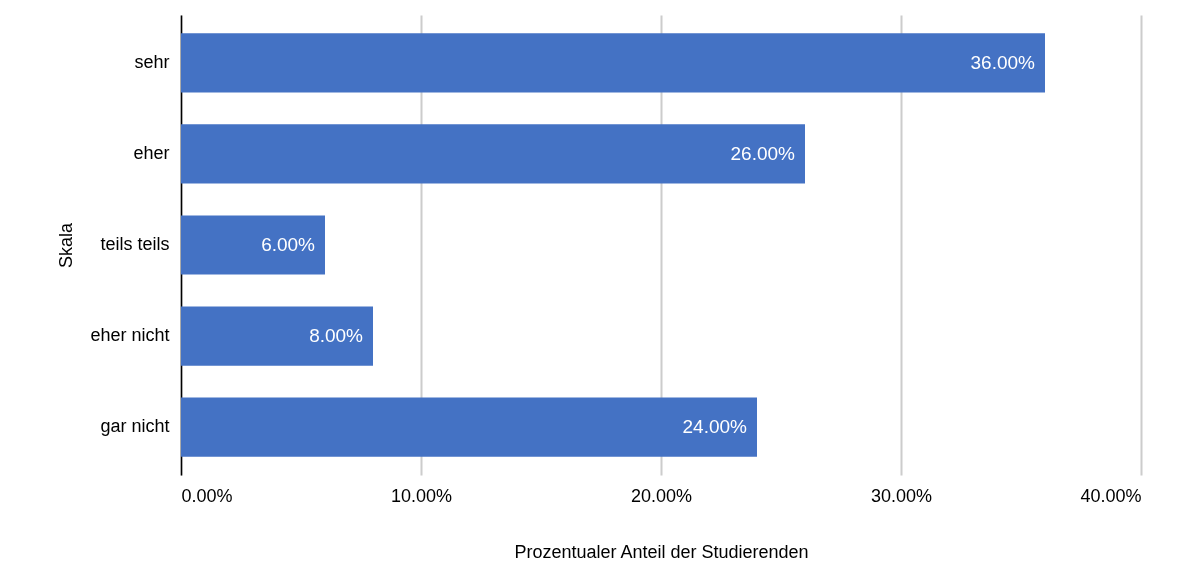 The width and height of the screenshot is (1184, 572). Describe the element at coordinates (901, 495) in the screenshot. I see `x-tick-label: 30.00%` at that location.